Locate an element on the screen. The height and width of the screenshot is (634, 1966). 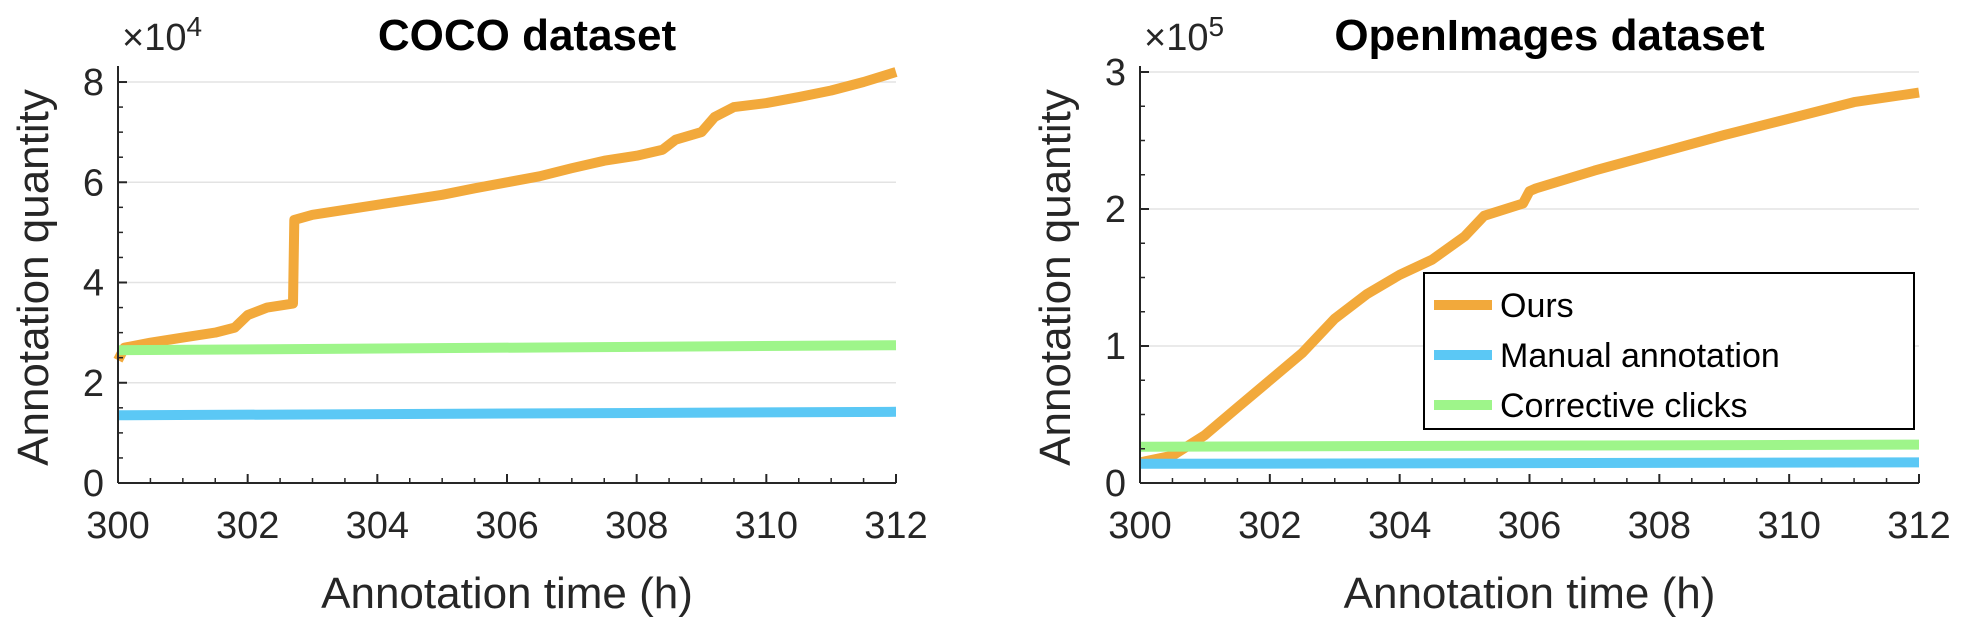
legend-label: Manual annotation is located at coordinates (1640, 356).